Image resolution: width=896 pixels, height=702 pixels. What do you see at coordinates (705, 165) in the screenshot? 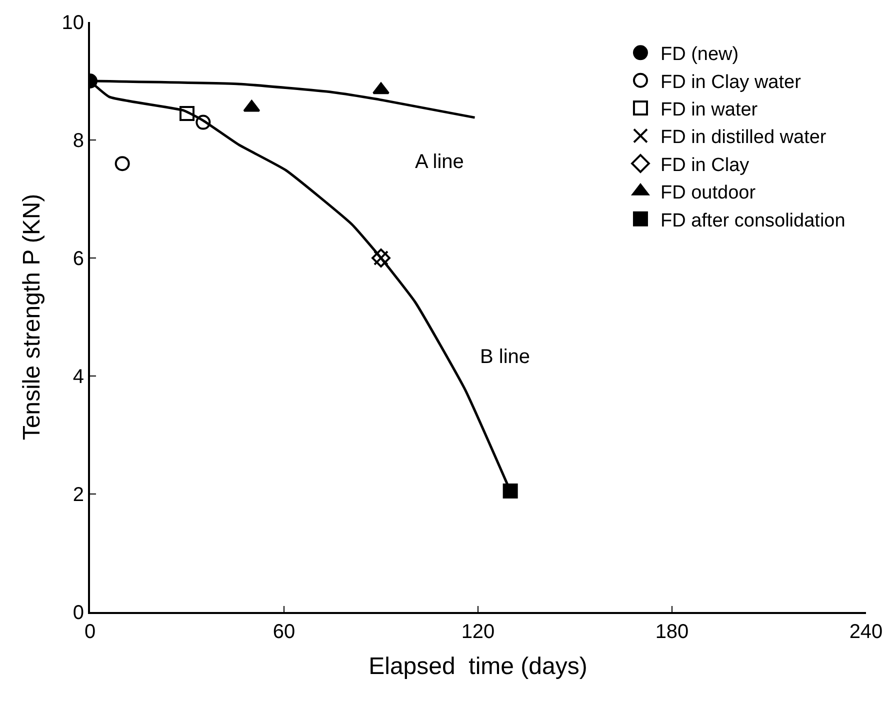
I see `legend-label: FD in Clay` at bounding box center [705, 165].